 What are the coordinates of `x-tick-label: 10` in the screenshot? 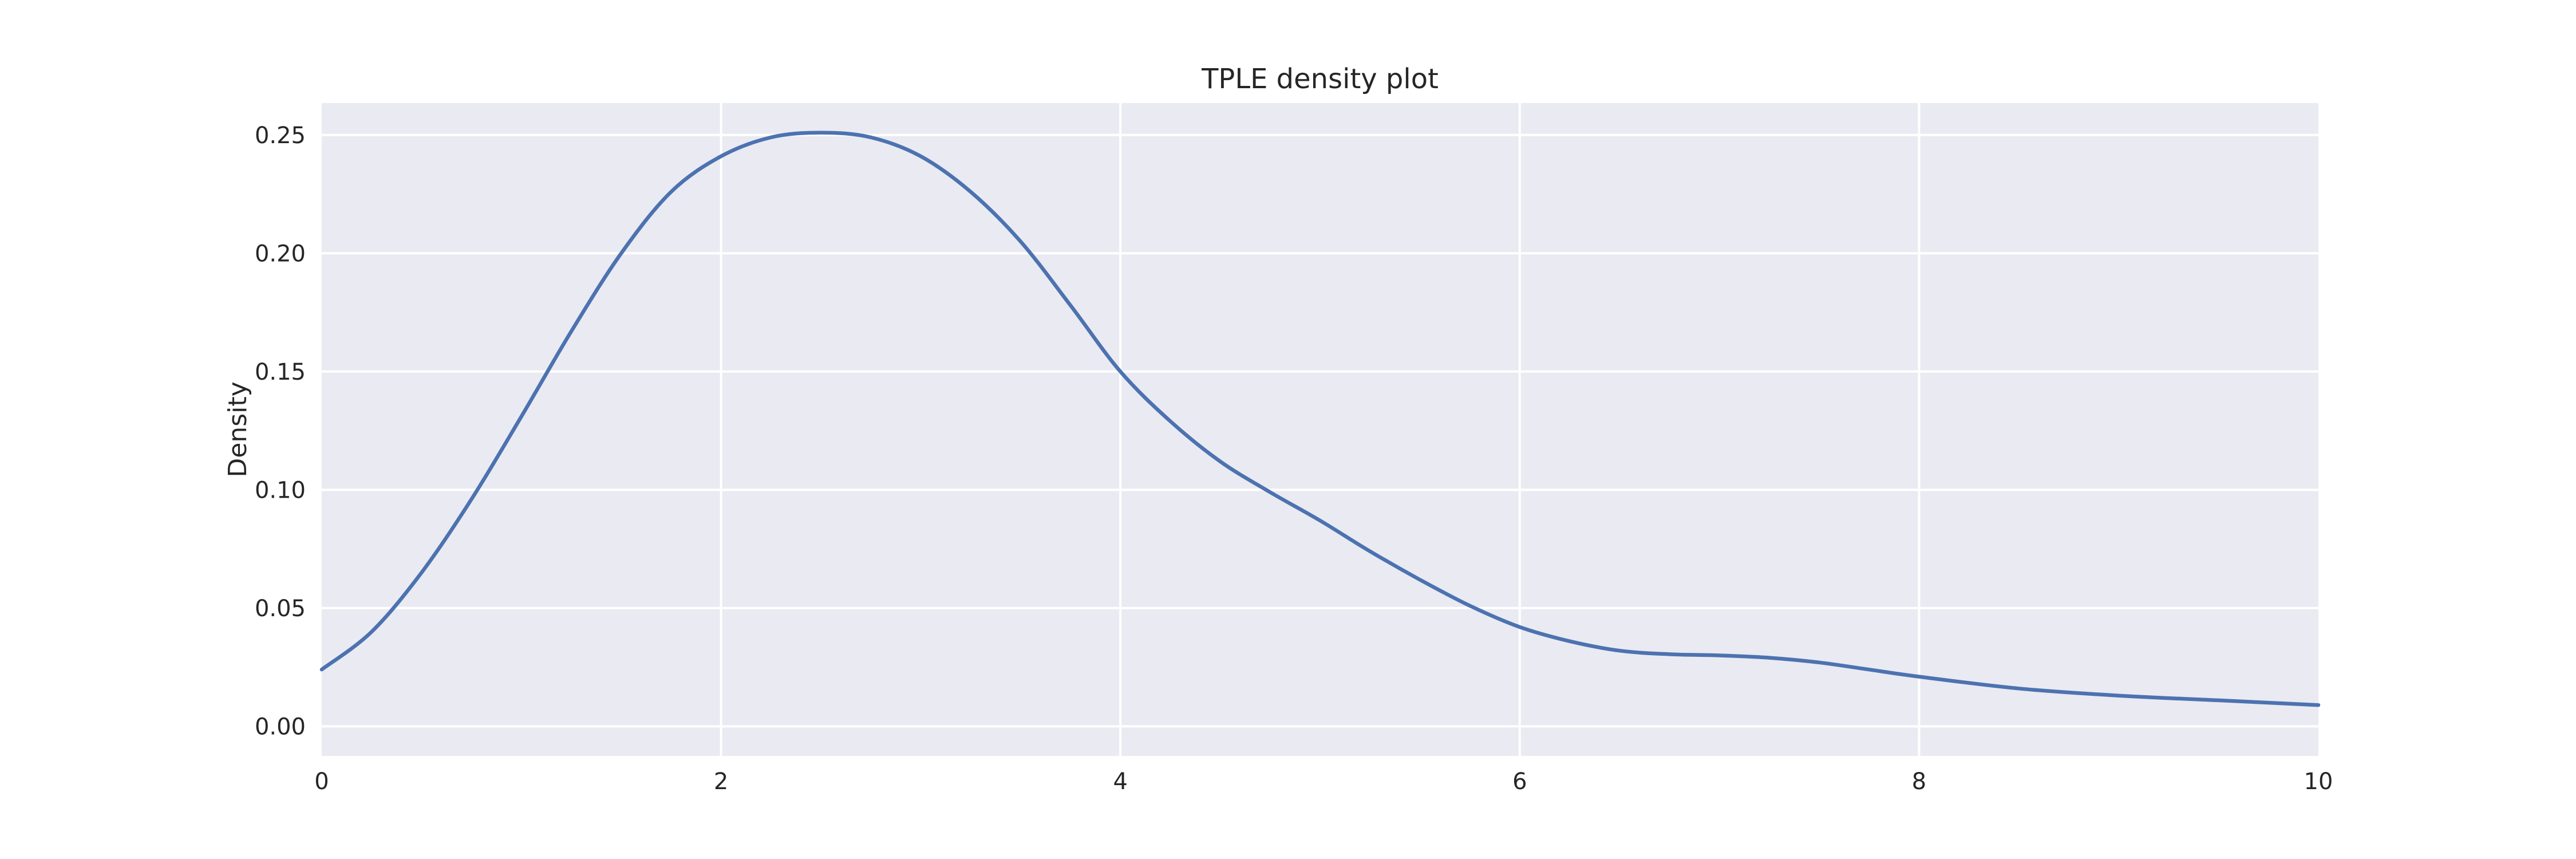 It's located at (2318, 782).